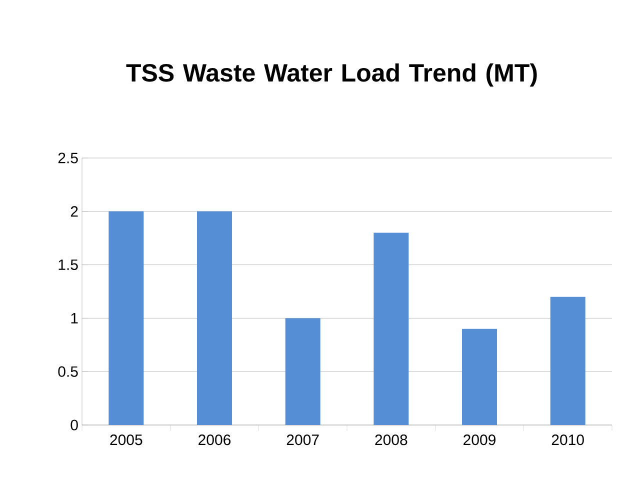 The height and width of the screenshot is (485, 625). I want to click on y-tick-label: 0.5, so click(68, 371).